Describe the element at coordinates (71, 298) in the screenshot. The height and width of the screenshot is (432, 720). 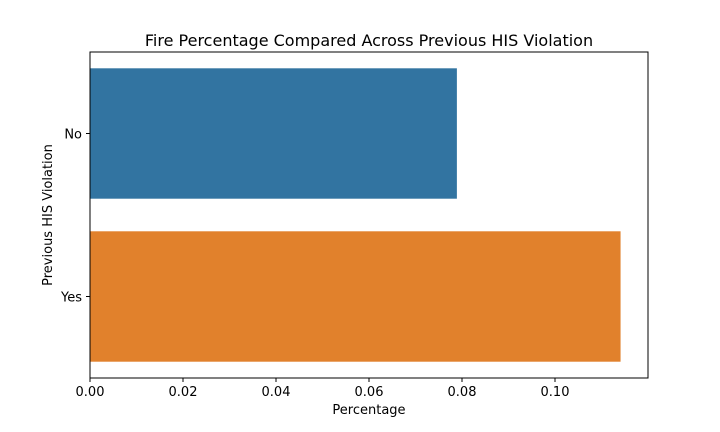
I see `y-tick-label: Yes` at that location.